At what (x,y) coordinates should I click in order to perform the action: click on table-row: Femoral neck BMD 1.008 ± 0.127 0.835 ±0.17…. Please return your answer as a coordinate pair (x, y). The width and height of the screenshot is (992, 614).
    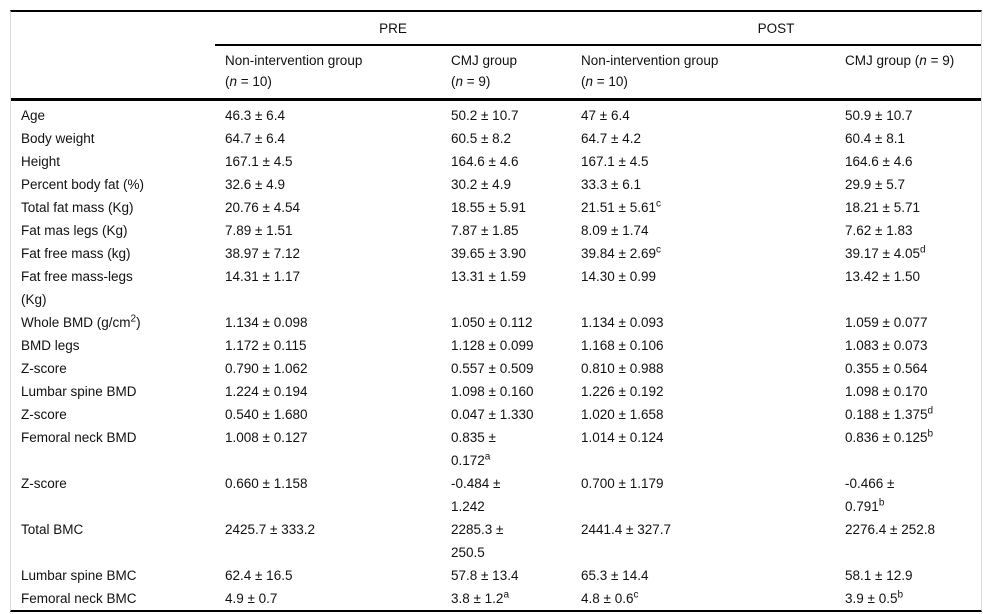
    Looking at the image, I should click on (496, 449).